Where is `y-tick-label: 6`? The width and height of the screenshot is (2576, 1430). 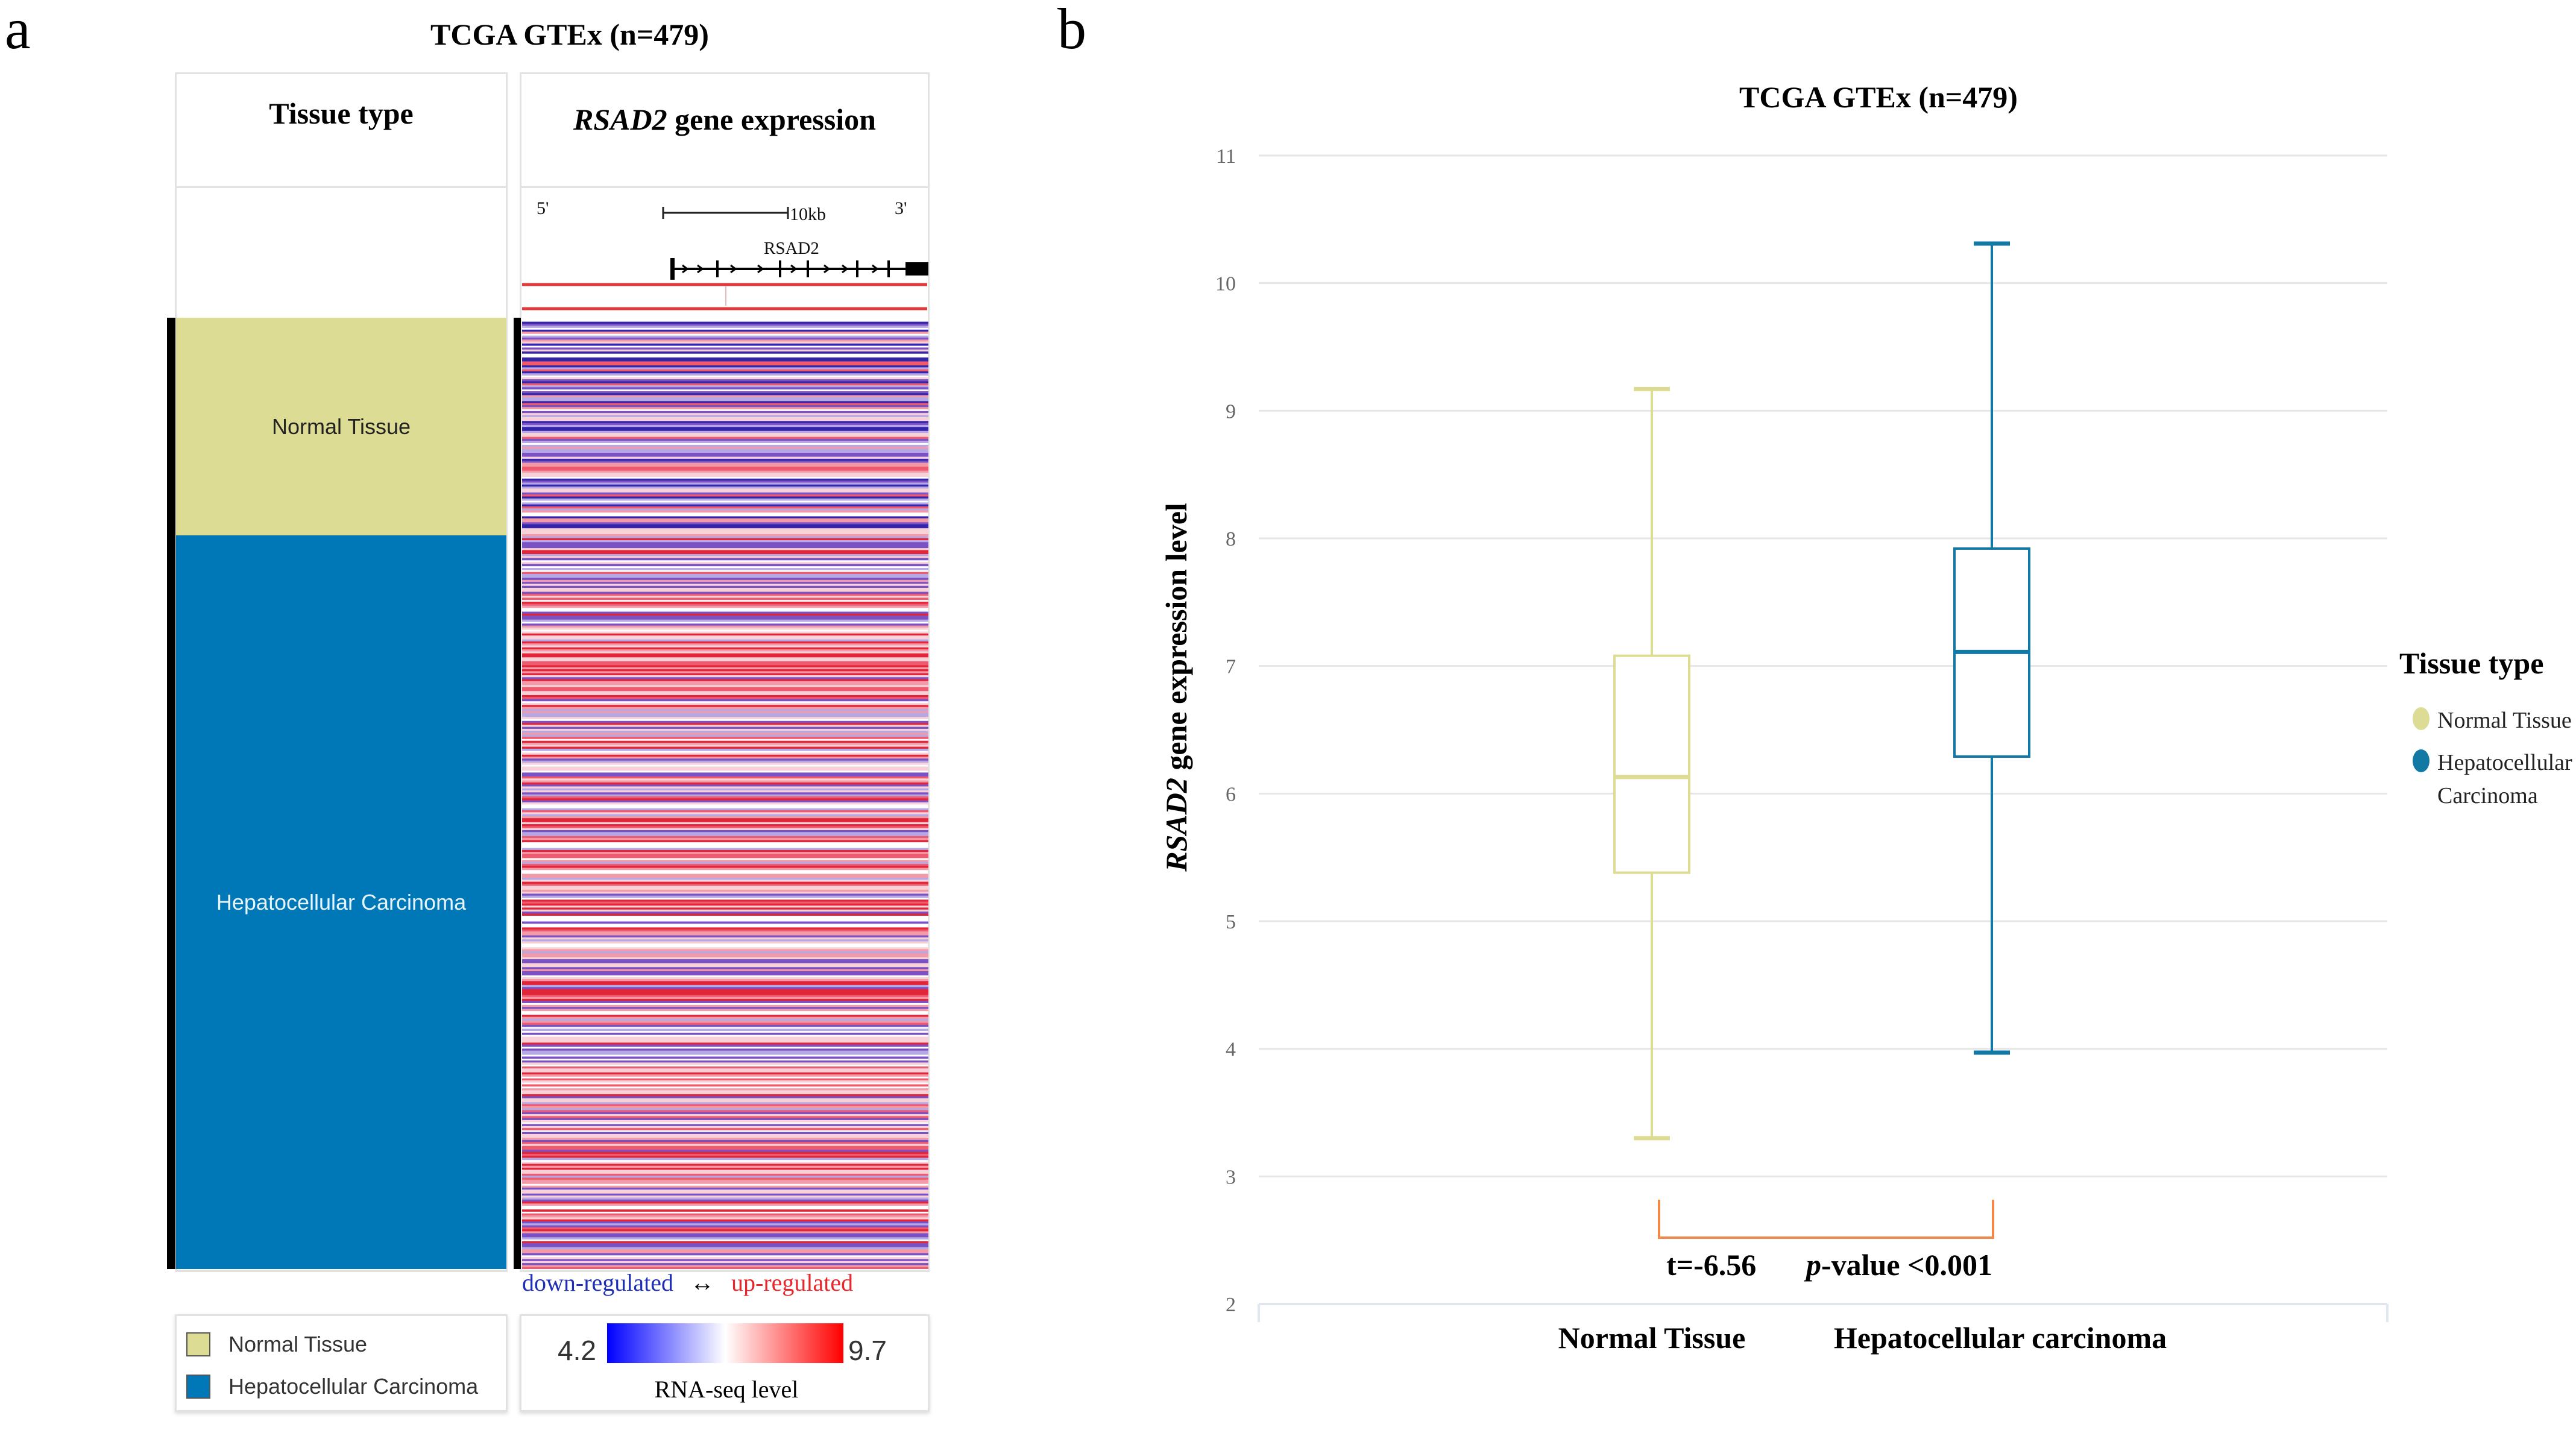 y-tick-label: 6 is located at coordinates (1231, 794).